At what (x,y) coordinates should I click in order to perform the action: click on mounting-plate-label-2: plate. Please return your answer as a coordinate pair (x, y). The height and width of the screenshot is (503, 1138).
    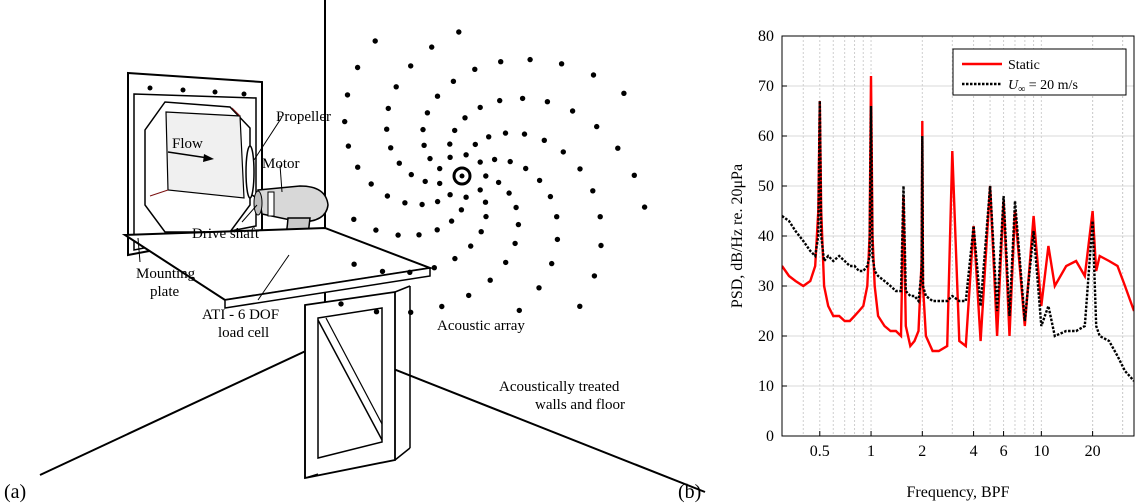
    Looking at the image, I should click on (164, 292).